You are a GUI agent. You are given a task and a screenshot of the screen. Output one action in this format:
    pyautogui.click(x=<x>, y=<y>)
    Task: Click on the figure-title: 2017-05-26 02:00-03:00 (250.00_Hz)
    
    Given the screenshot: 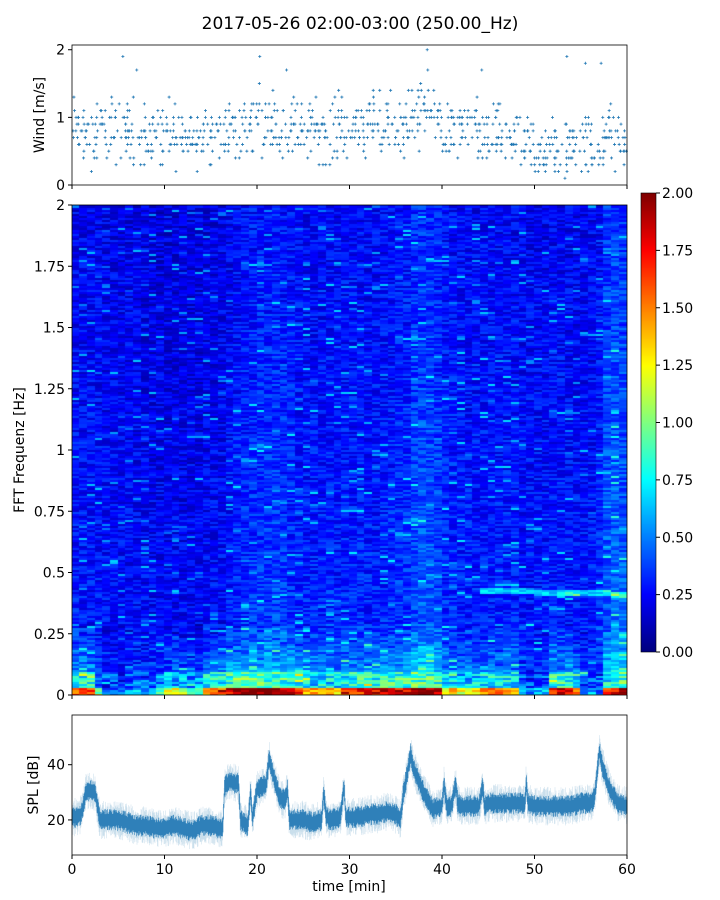 What is the action you would take?
    pyautogui.click(x=360, y=24)
    